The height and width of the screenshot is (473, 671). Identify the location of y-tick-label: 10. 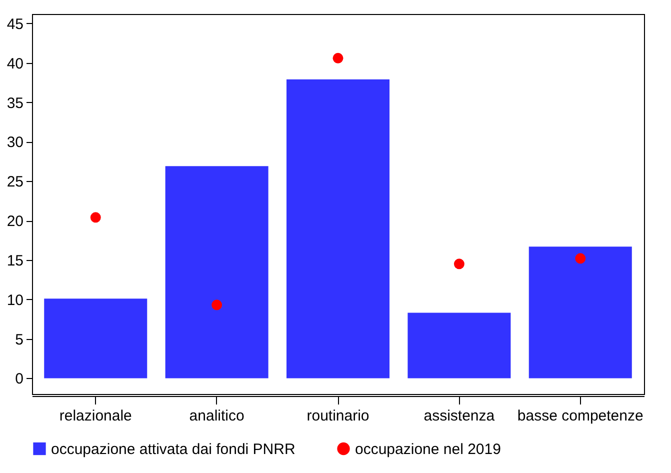
(15, 300).